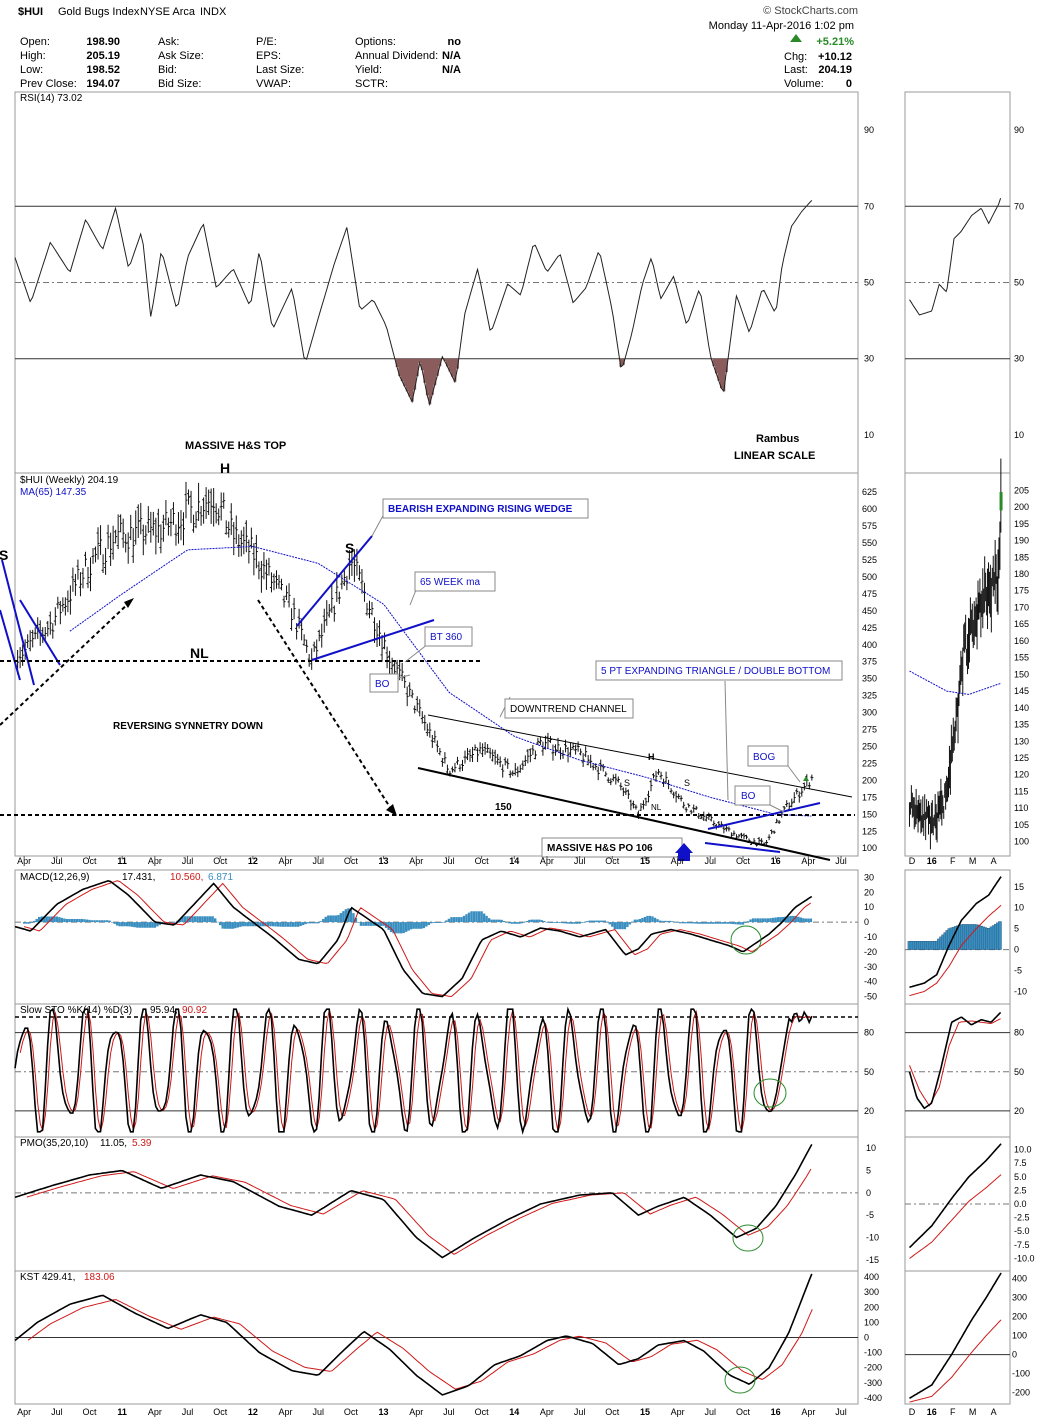  Describe the element at coordinates (866, 1338) in the screenshot. I see `kst-tick: 0` at that location.